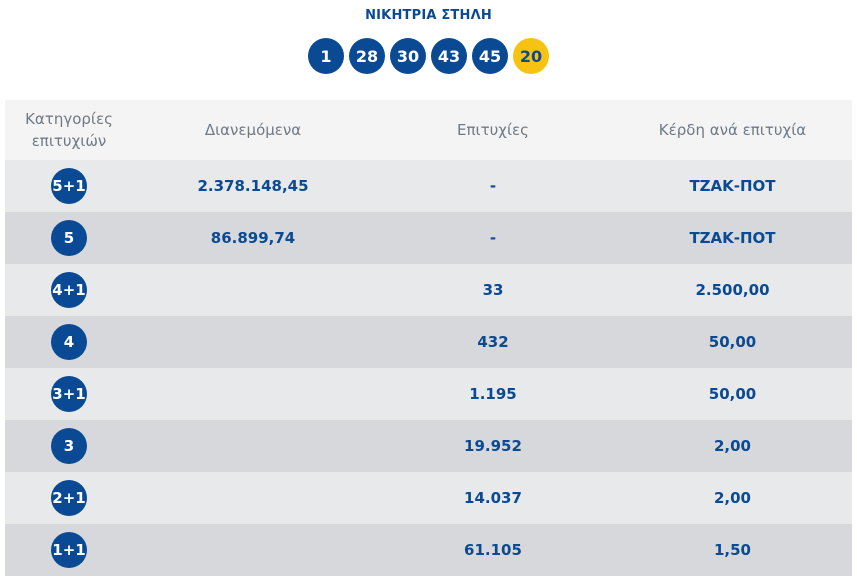  What do you see at coordinates (69, 394) in the screenshot?
I see `category-badge: 3+1` at bounding box center [69, 394].